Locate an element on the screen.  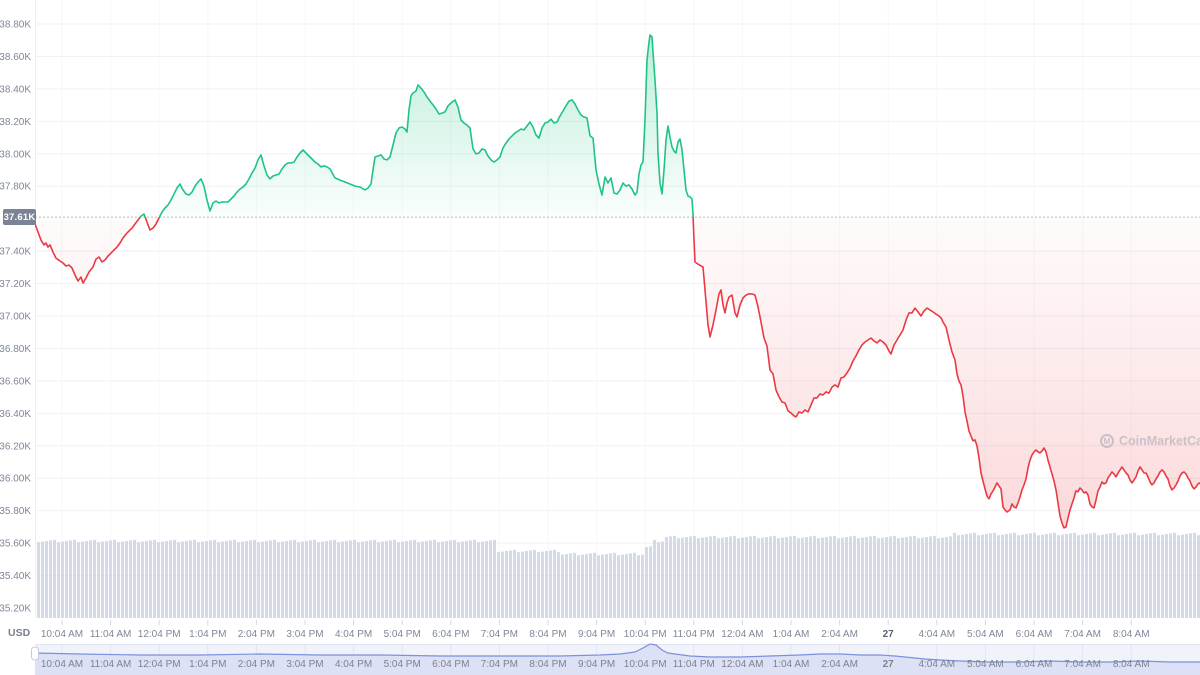
y-axis-label: 38.60K is located at coordinates (15, 57).